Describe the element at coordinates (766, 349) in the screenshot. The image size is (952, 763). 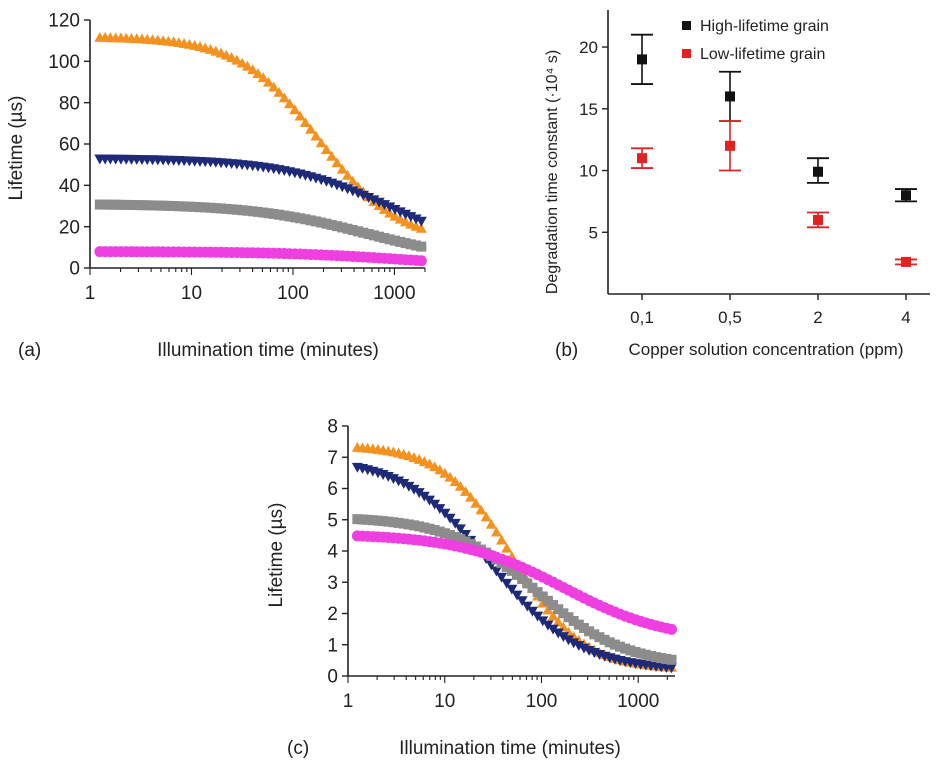
I see `panel-b-x-axis-label: Copper solution concentration (ppm)` at that location.